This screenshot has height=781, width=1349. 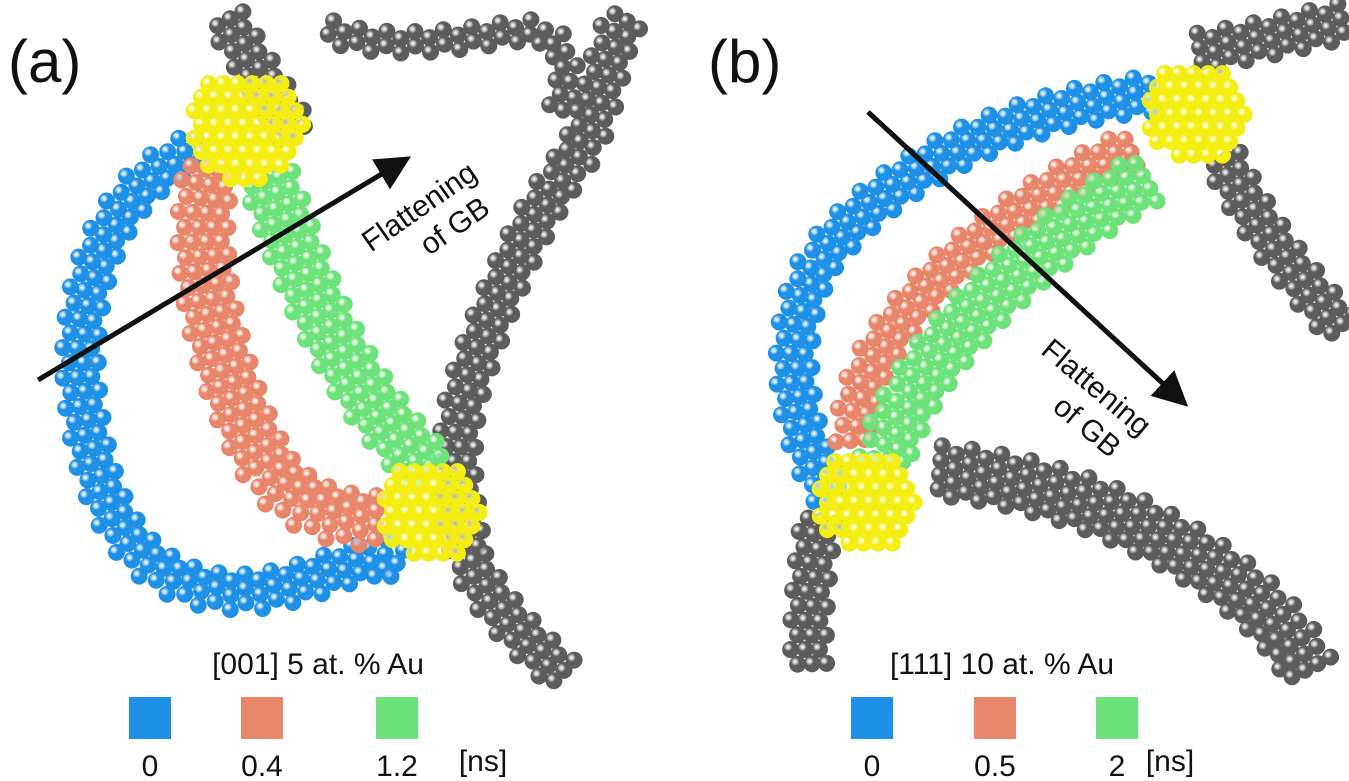 What do you see at coordinates (224, 269) in the screenshot?
I see `direction-arrow` at bounding box center [224, 269].